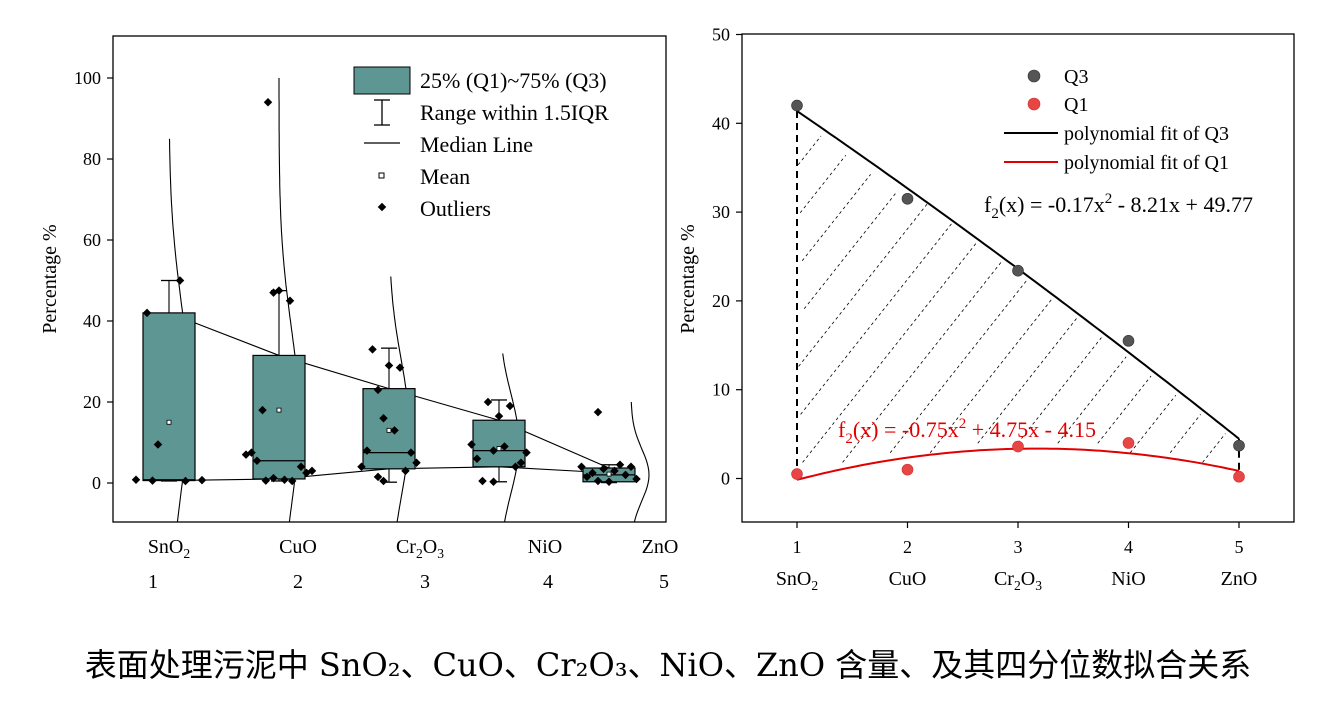  What do you see at coordinates (797, 474) in the screenshot?
I see `q1-point` at bounding box center [797, 474].